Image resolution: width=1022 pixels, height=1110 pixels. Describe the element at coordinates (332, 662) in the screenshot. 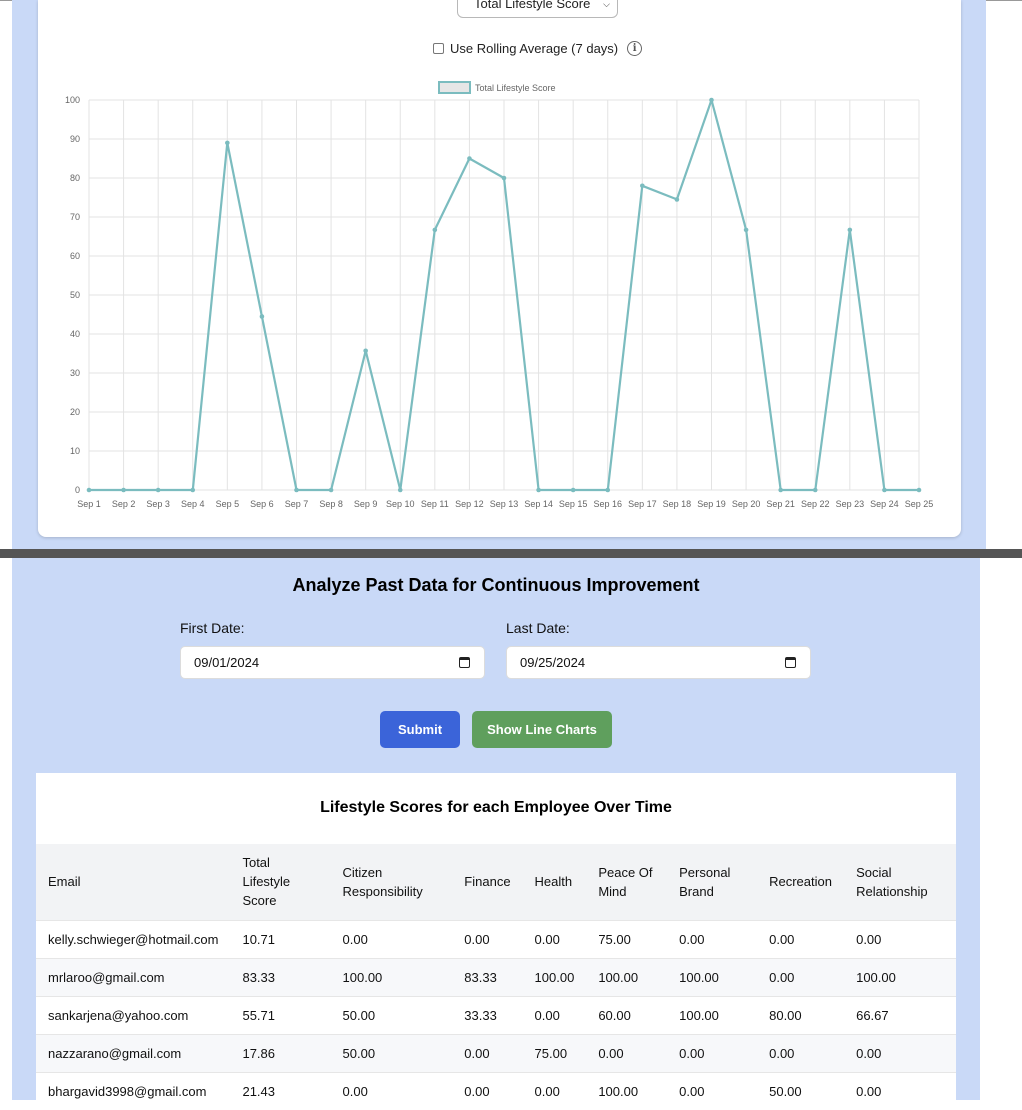

I see `first-date-input: 09/01/2024` at that location.